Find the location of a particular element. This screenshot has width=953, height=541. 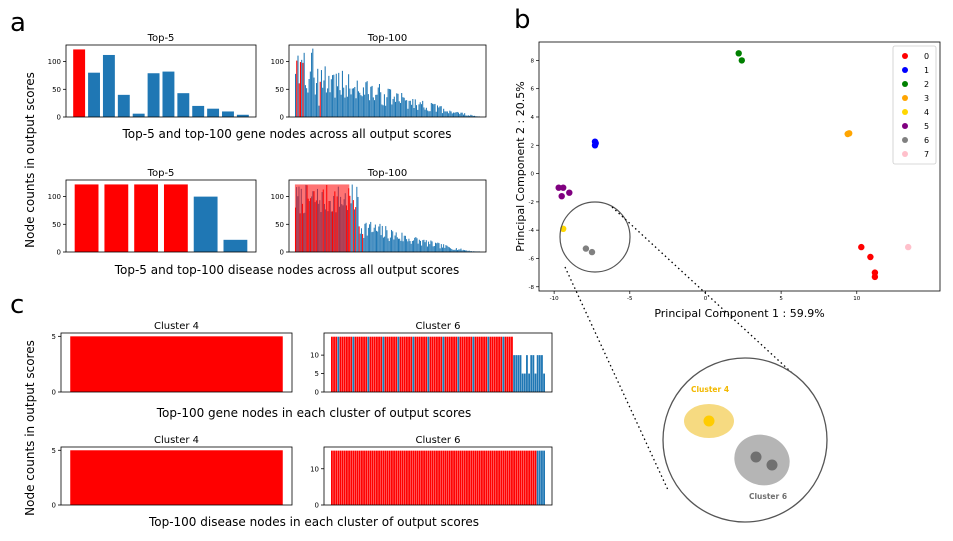

chart-title: Cluster 4 is located at coordinates (176, 440).